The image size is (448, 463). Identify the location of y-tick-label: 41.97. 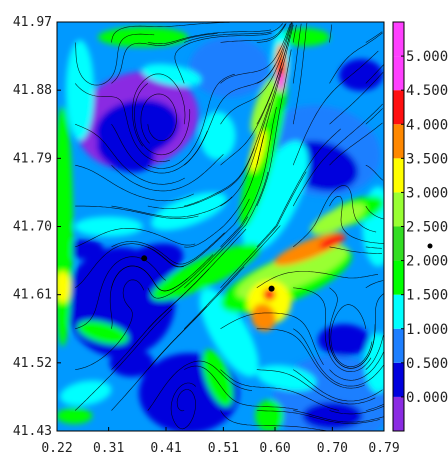
(32, 22).